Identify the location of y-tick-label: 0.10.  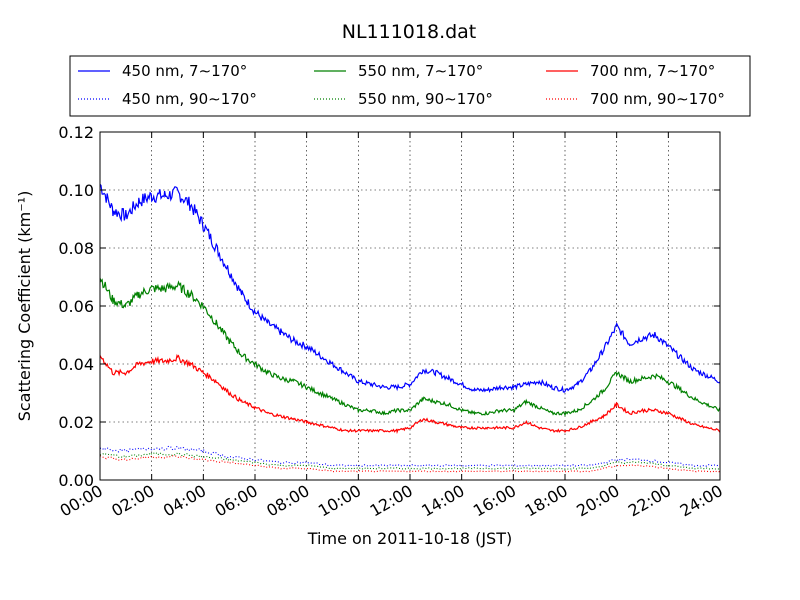
(76, 190).